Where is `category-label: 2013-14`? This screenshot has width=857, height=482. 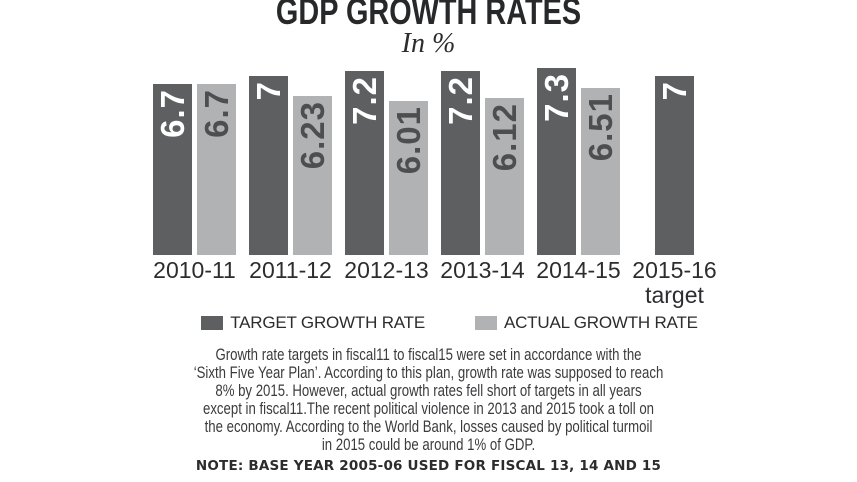 category-label: 2013-14 is located at coordinates (482, 270).